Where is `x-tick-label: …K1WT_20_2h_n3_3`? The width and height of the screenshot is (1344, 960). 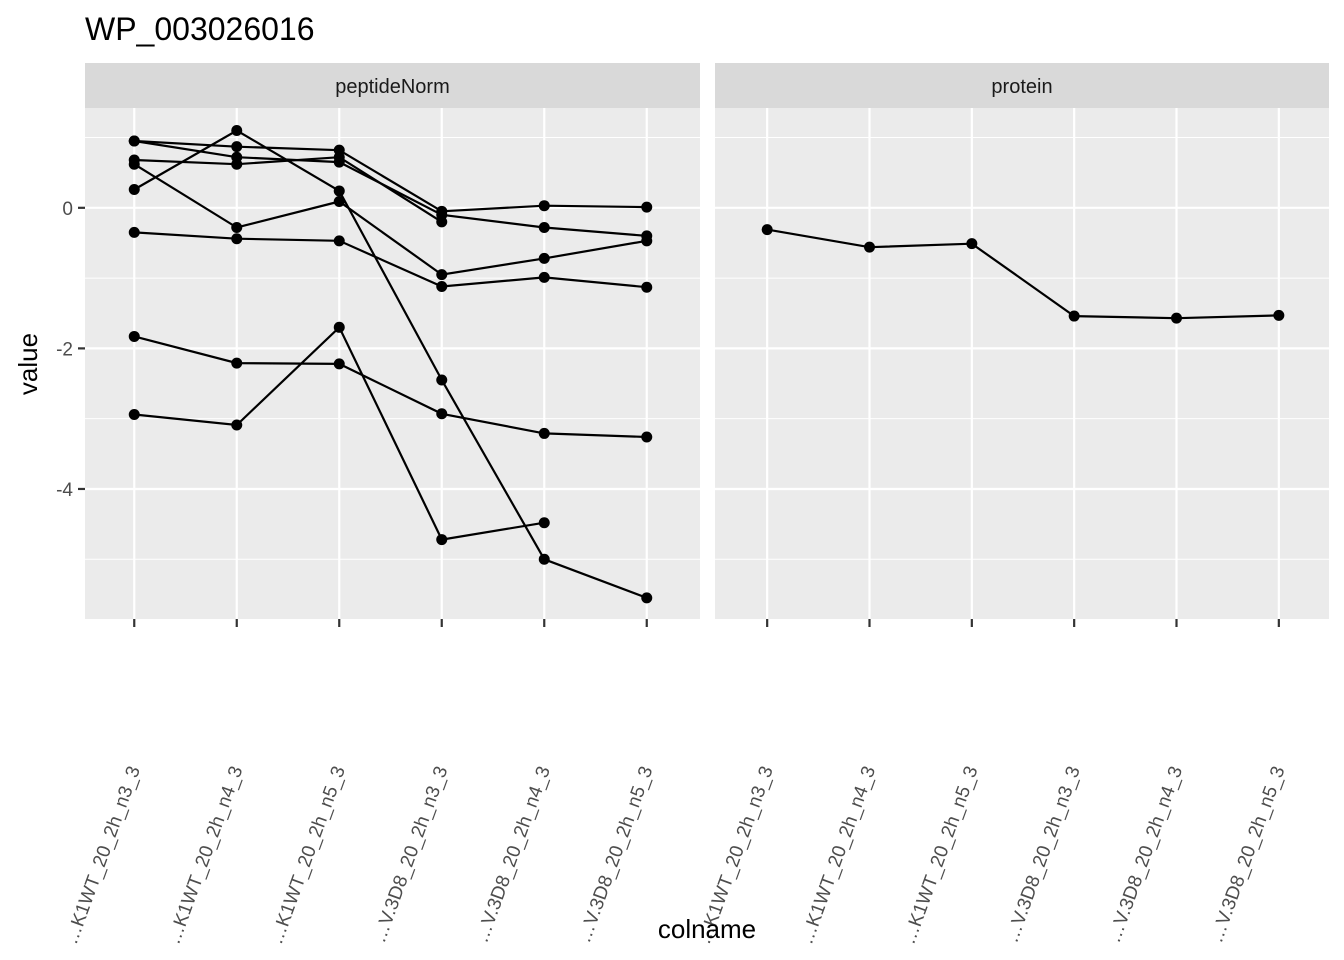 x-tick-label: …K1WT_20_2h_n3_3 is located at coordinates (103, 856).